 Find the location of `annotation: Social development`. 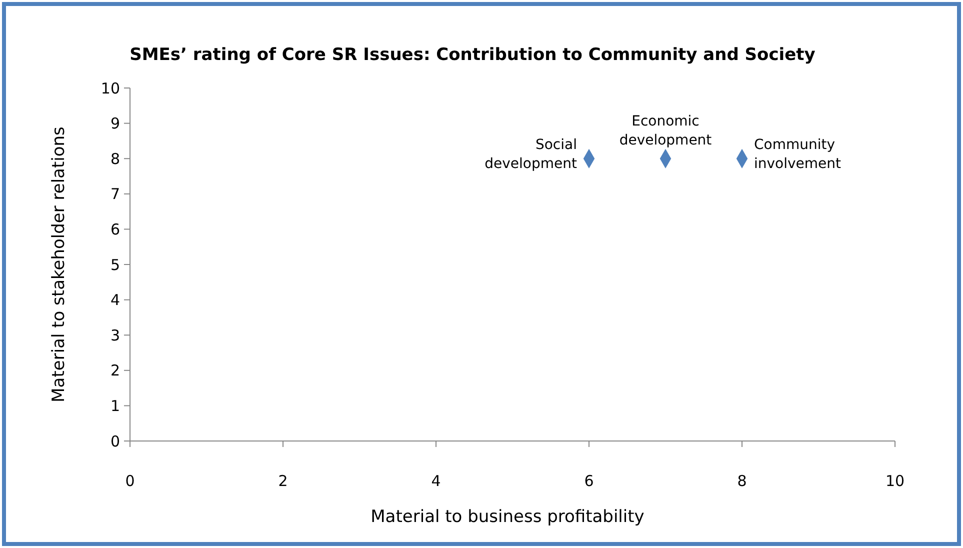

annotation: Social development is located at coordinates (531, 154).